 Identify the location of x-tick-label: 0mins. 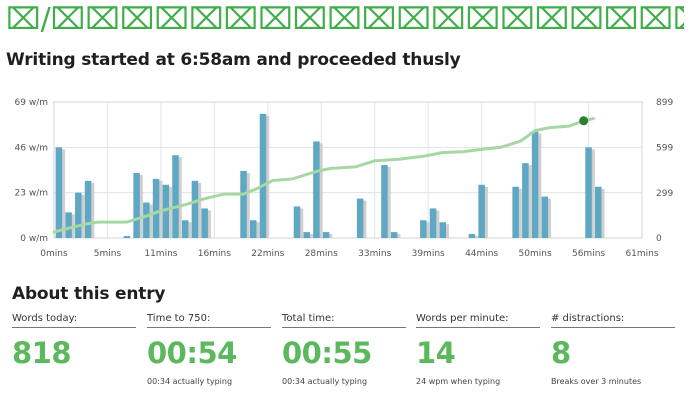
(54, 254).